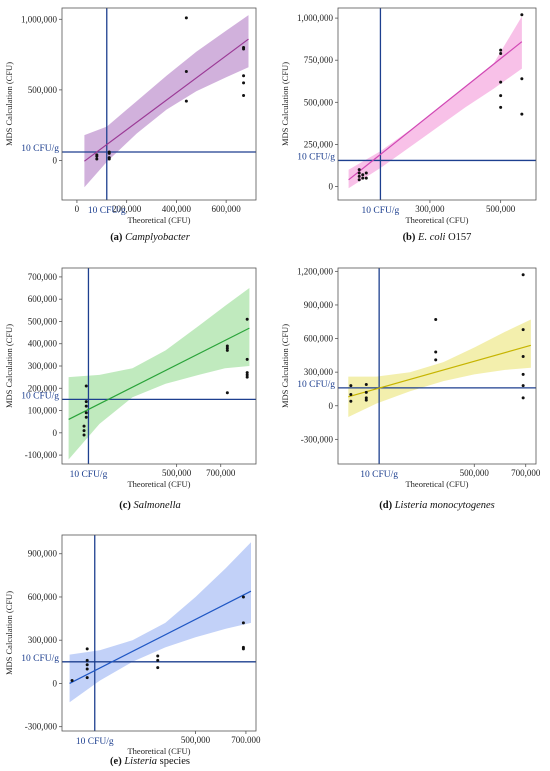 This screenshot has width=550, height=771. I want to click on panel-caption: (a) Camplyobacter, so click(150, 237).